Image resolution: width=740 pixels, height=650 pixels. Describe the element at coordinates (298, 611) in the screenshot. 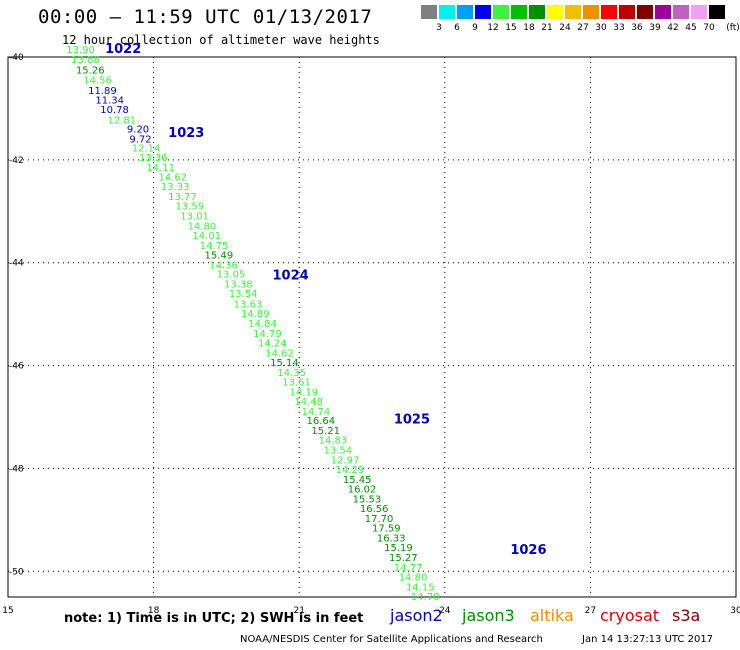

I see `longitude-tick-label: 21` at that location.